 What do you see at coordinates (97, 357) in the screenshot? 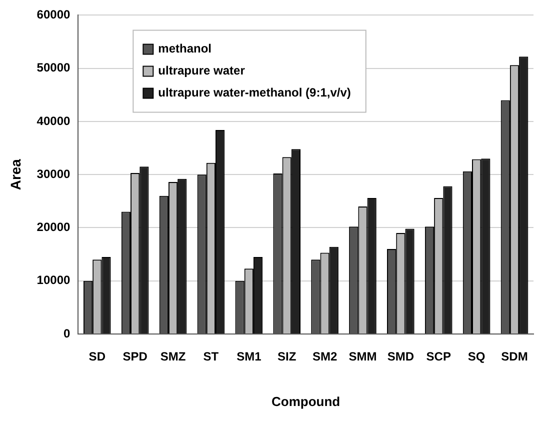
I see `x-tick-label: SD` at bounding box center [97, 357].